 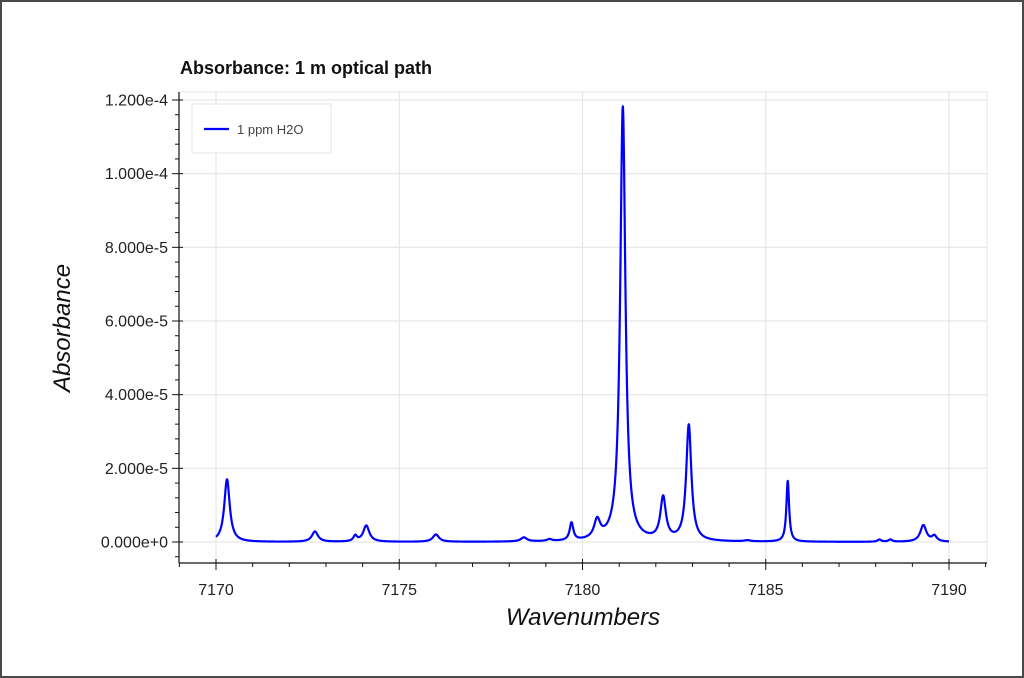 I want to click on y-tick-label: 8.000e-5, so click(x=136, y=248).